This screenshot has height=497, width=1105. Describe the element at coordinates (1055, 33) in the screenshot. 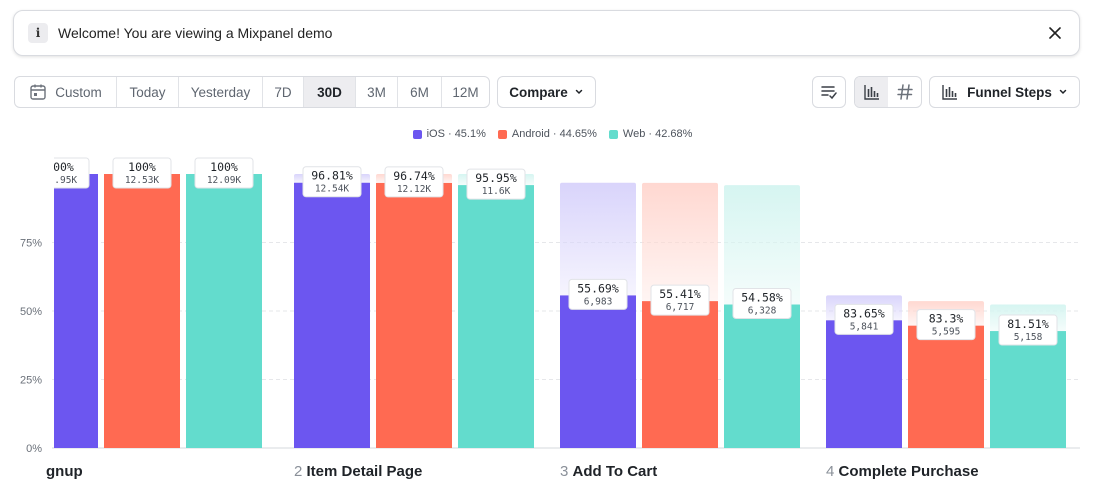

I see `close-icon` at that location.